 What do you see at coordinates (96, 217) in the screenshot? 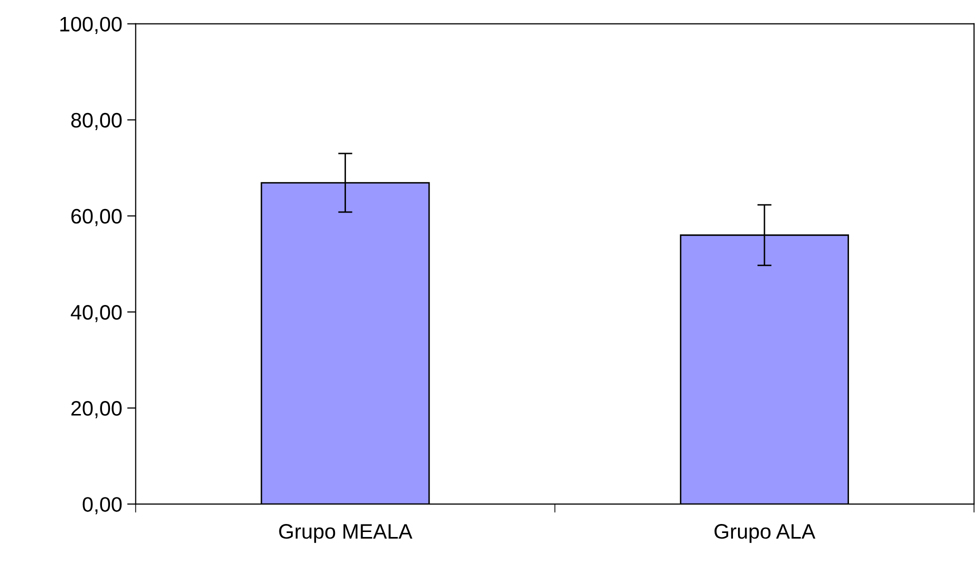
I see `y-tick-label: 60,00` at bounding box center [96, 217].